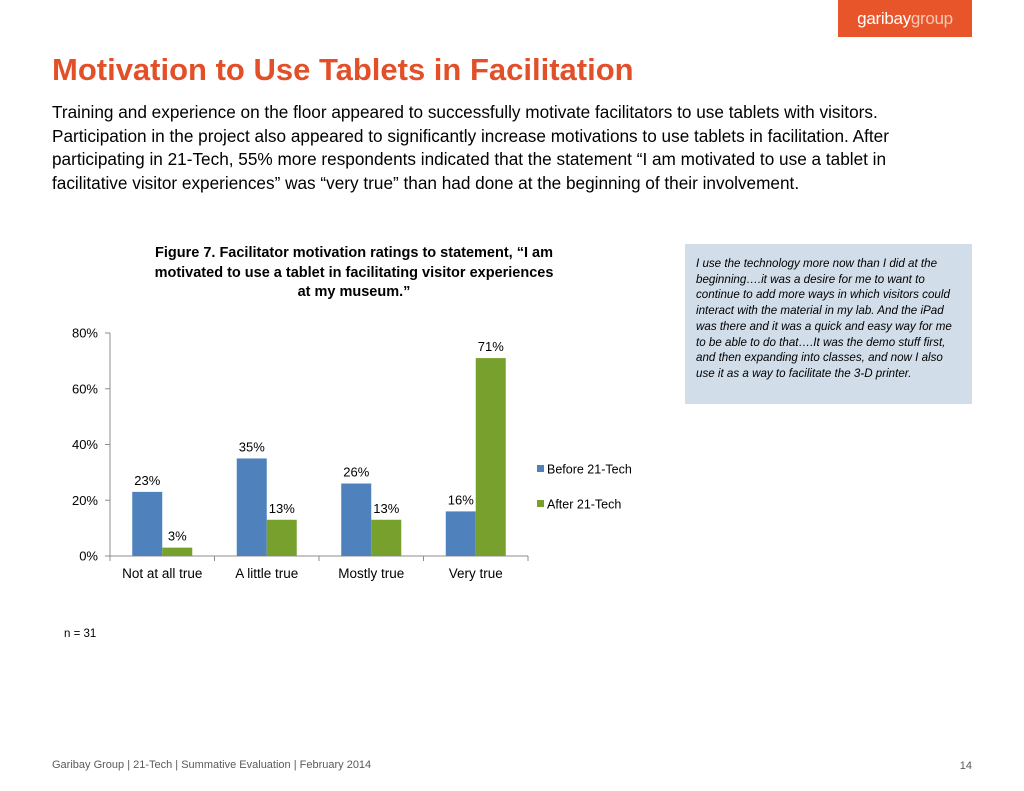 Image resolution: width=1024 pixels, height=791 pixels. Describe the element at coordinates (589, 470) in the screenshot. I see `legend-label: Before 21-Tech` at that location.